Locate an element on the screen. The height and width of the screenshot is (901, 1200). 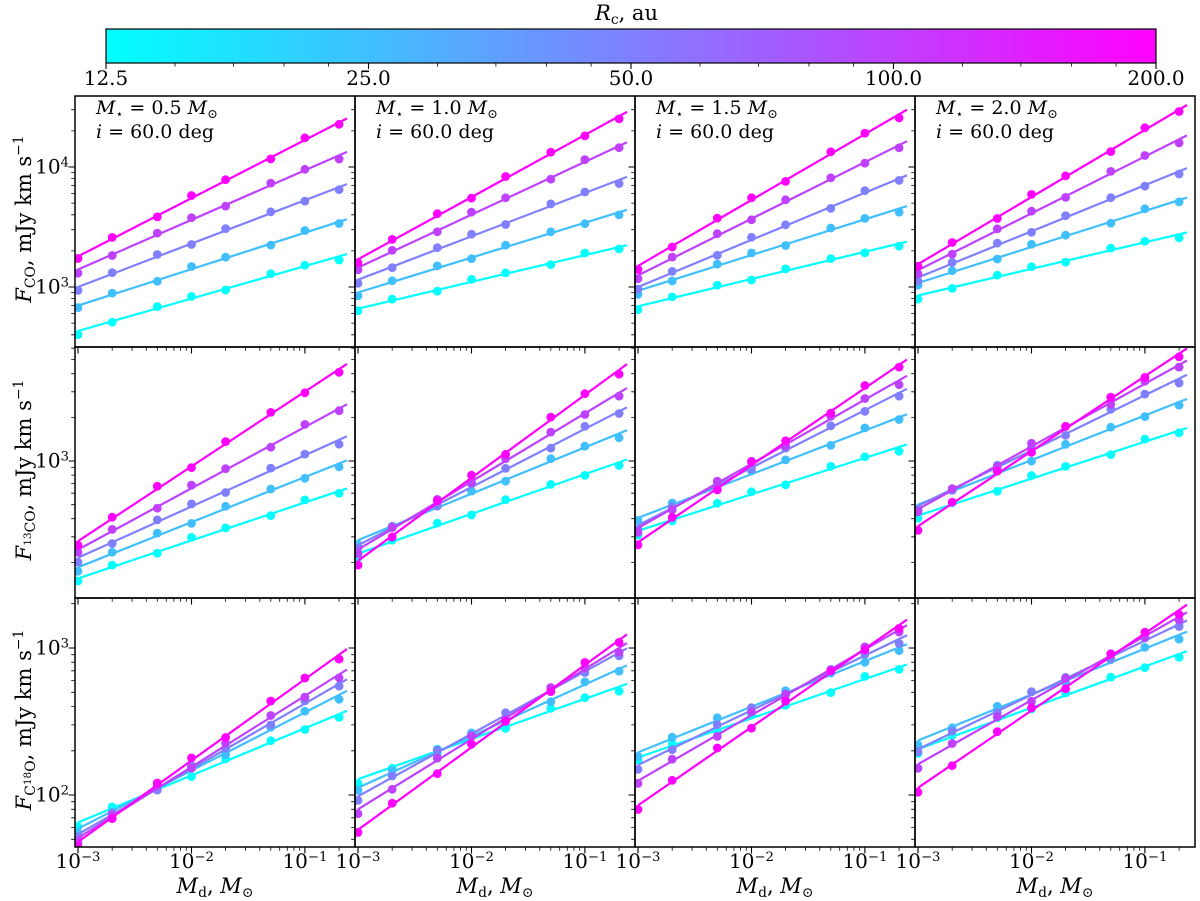
panel-r1c2 is located at coordinates (771, 454).